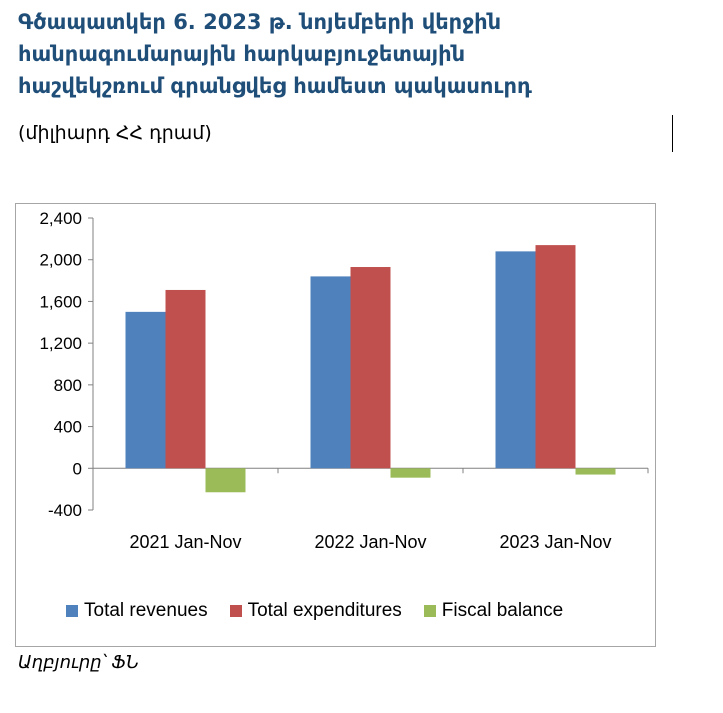  Describe the element at coordinates (555, 542) in the screenshot. I see `x-tick-label: 2023 Jan-Nov` at that location.